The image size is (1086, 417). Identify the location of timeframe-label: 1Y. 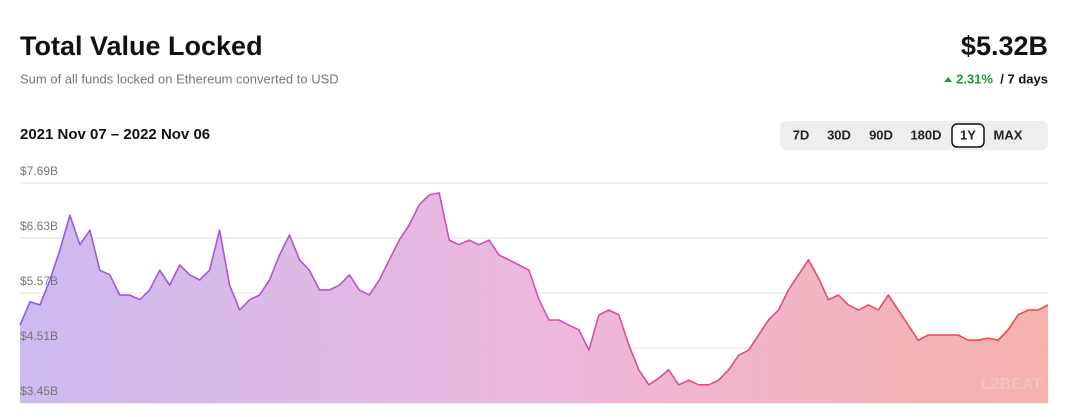
(968, 134).